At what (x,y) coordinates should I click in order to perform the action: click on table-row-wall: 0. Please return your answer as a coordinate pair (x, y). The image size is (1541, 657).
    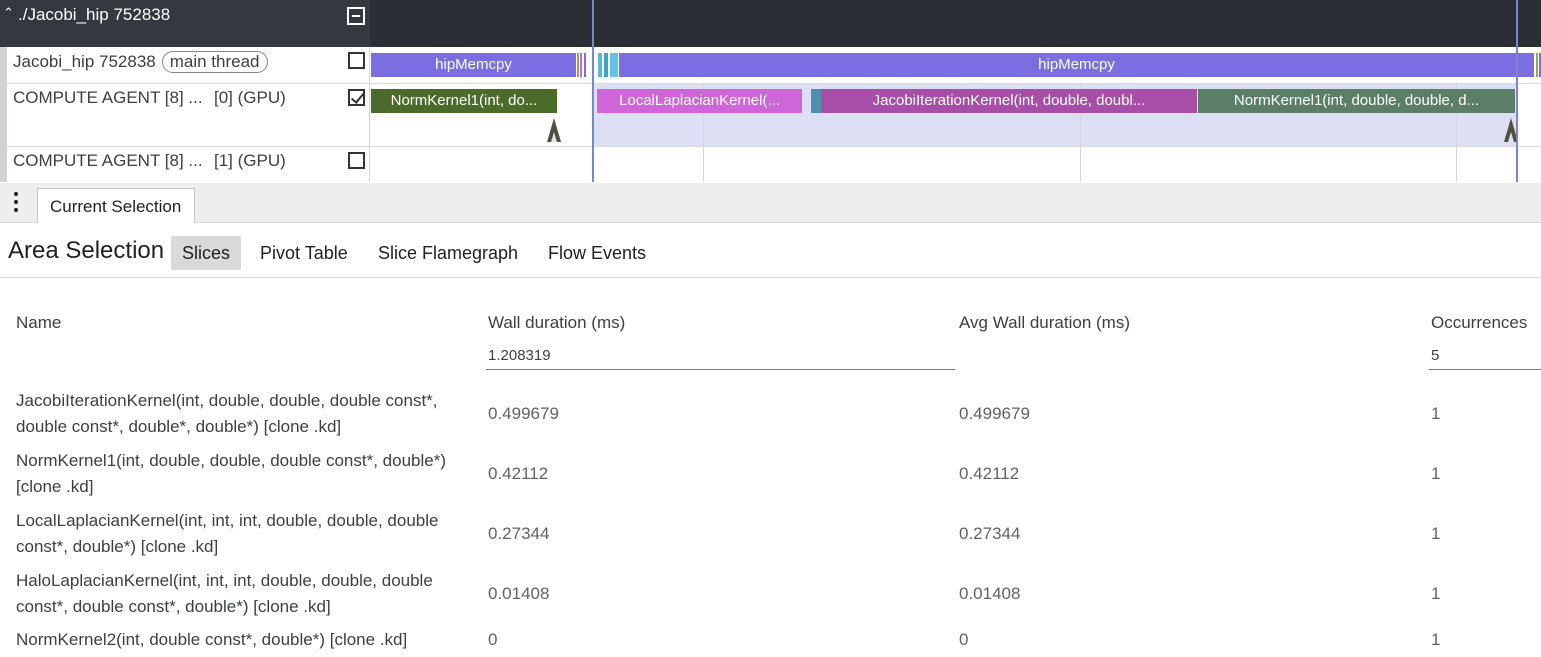
    Looking at the image, I should click on (493, 639).